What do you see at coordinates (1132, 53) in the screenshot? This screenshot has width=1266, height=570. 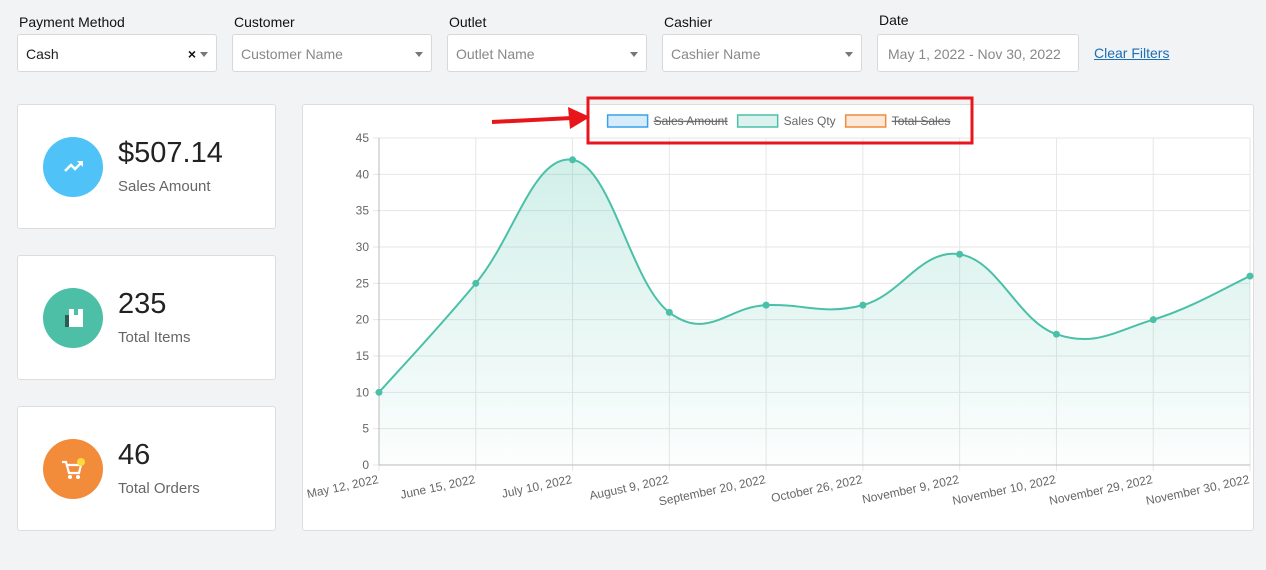 I see `clear-filters-link: Clear Filters` at bounding box center [1132, 53].